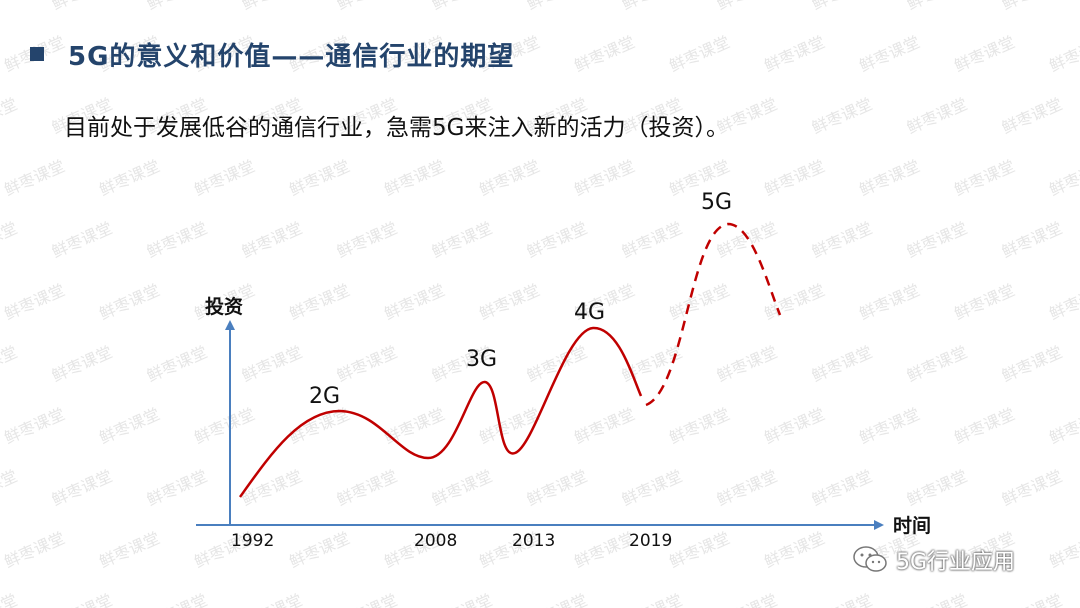 This screenshot has width=1080, height=608. I want to click on generation-label-3g: 3G, so click(481, 359).